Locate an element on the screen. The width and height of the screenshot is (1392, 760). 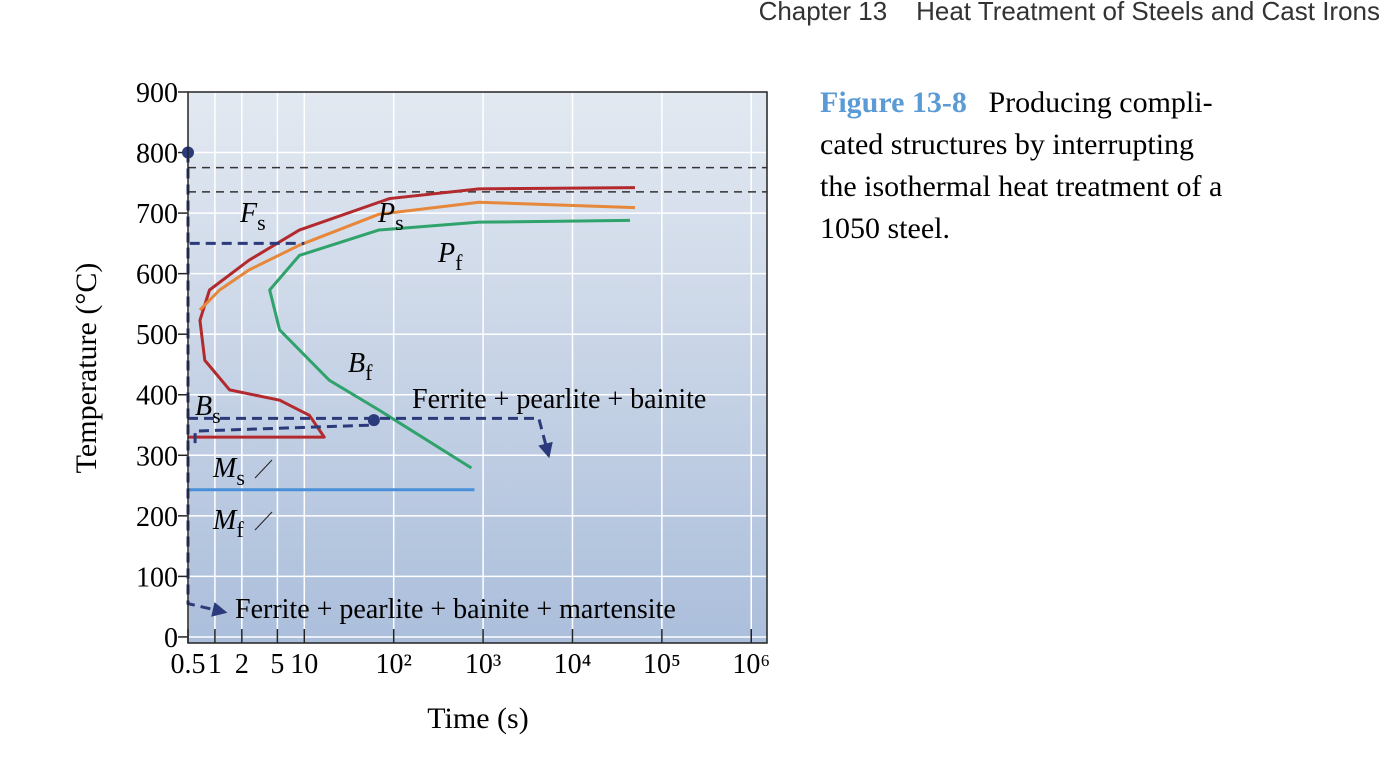
y-tick-label: 700 is located at coordinates (157, 214).